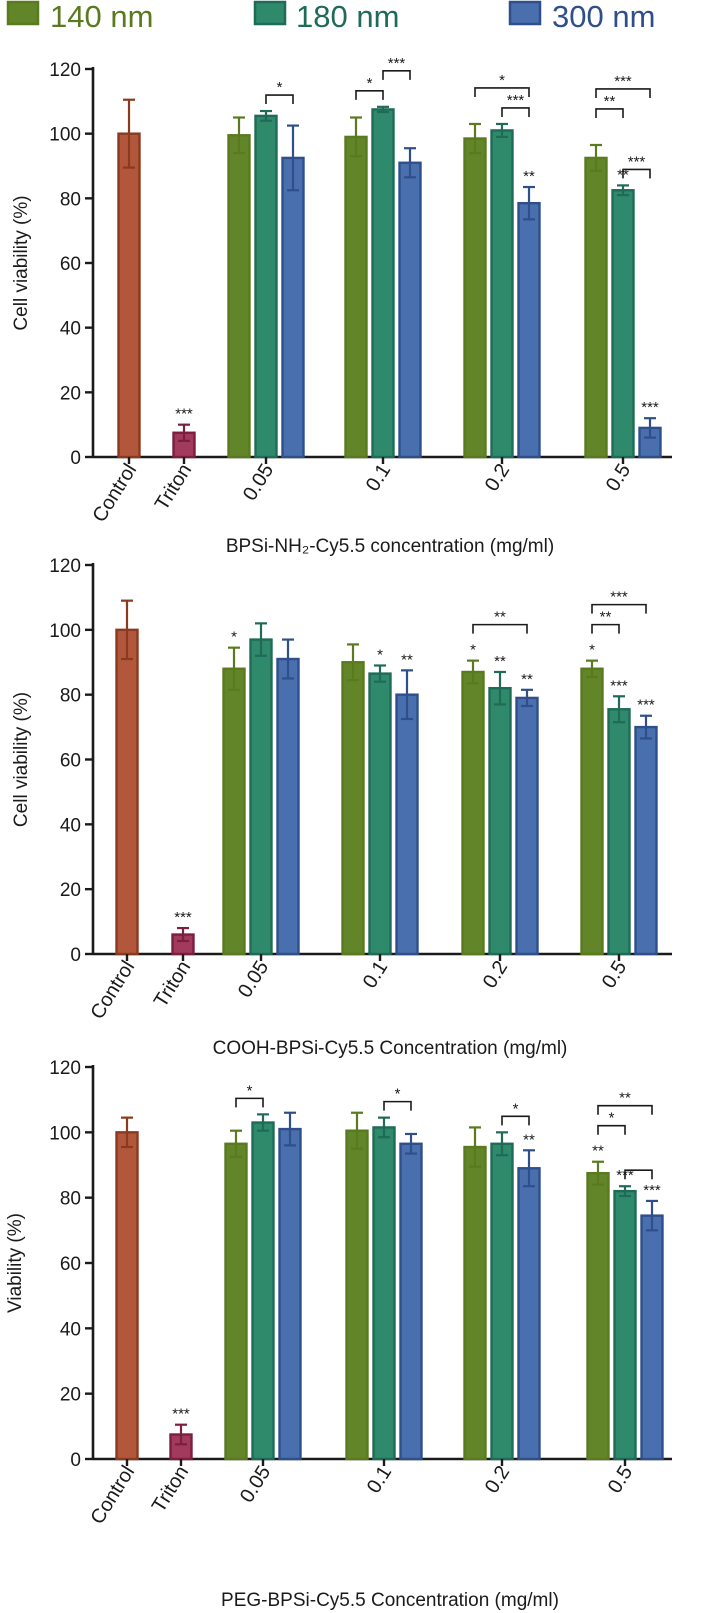  Describe the element at coordinates (603, 17) in the screenshot. I see `legend-label-300nm: 300 nm` at that location.